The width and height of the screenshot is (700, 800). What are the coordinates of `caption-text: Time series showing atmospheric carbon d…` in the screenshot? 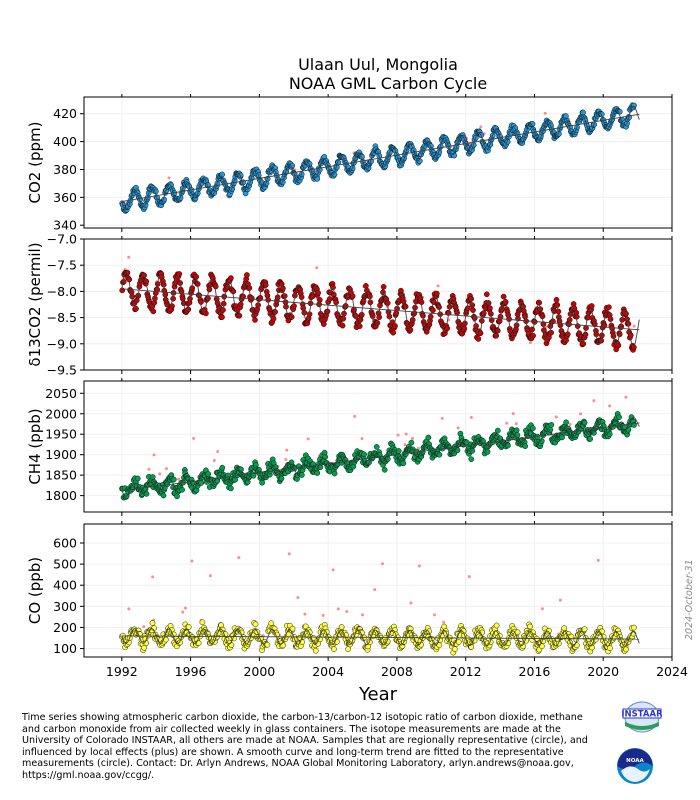 It's located at (305, 746).